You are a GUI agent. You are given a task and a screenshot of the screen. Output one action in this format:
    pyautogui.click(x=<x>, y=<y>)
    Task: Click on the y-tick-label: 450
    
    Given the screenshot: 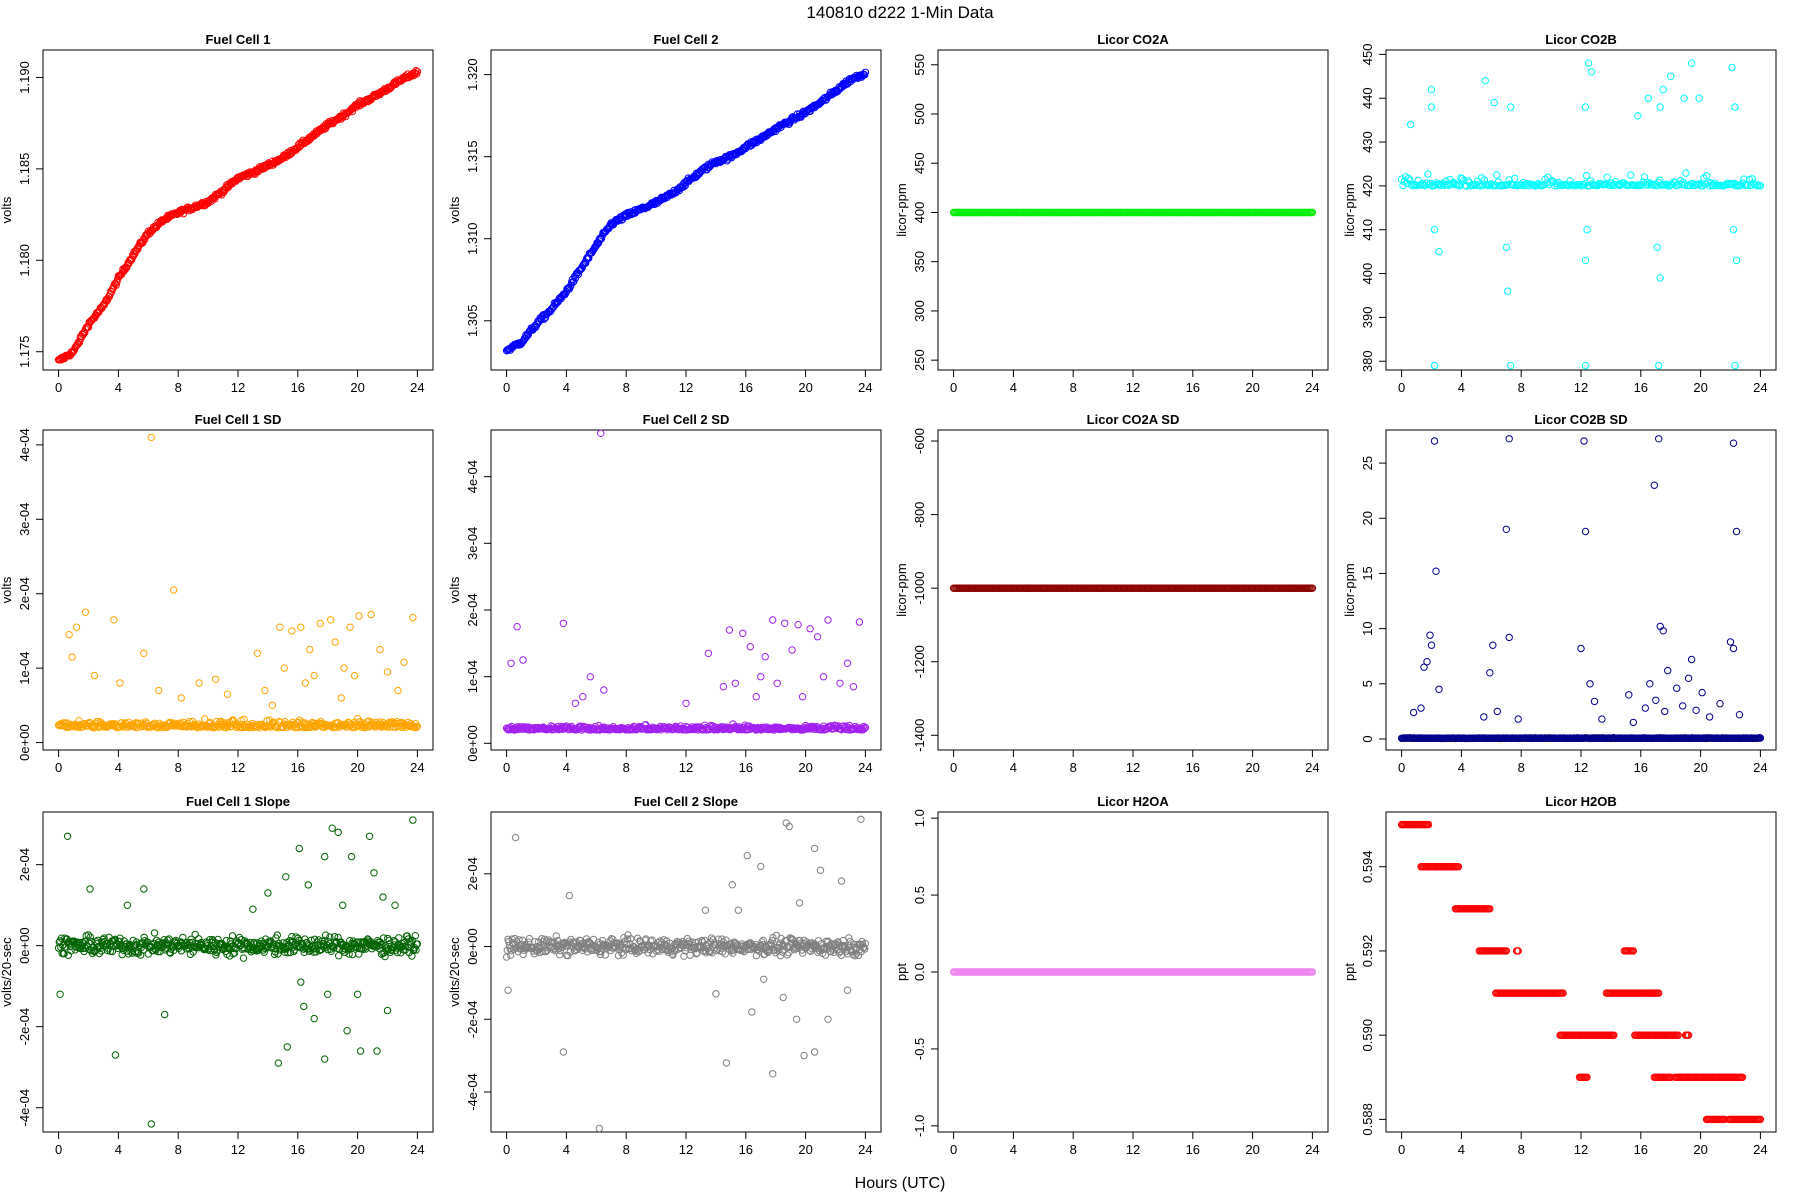 What is the action you would take?
    pyautogui.click(x=919, y=163)
    